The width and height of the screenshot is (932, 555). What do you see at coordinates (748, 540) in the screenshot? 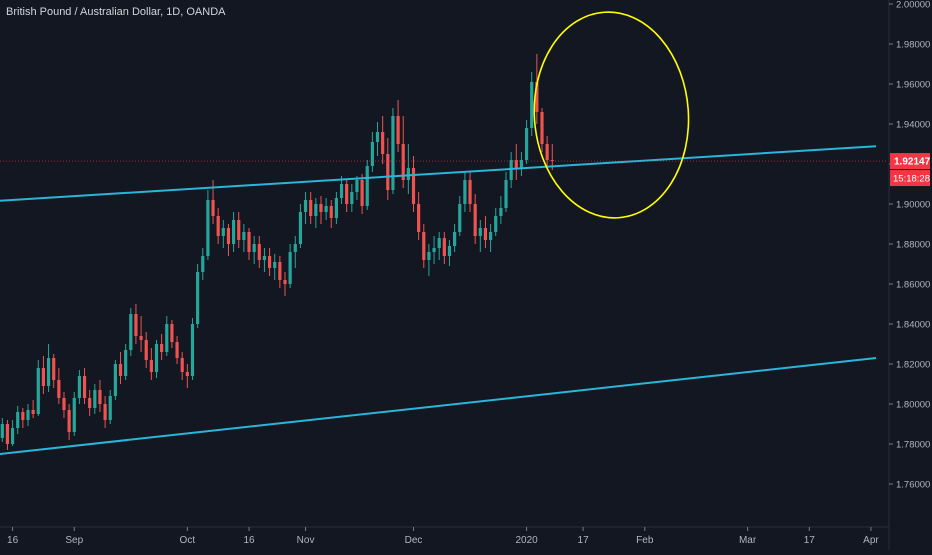
I see `time-tick-label: Mar` at bounding box center [748, 540].